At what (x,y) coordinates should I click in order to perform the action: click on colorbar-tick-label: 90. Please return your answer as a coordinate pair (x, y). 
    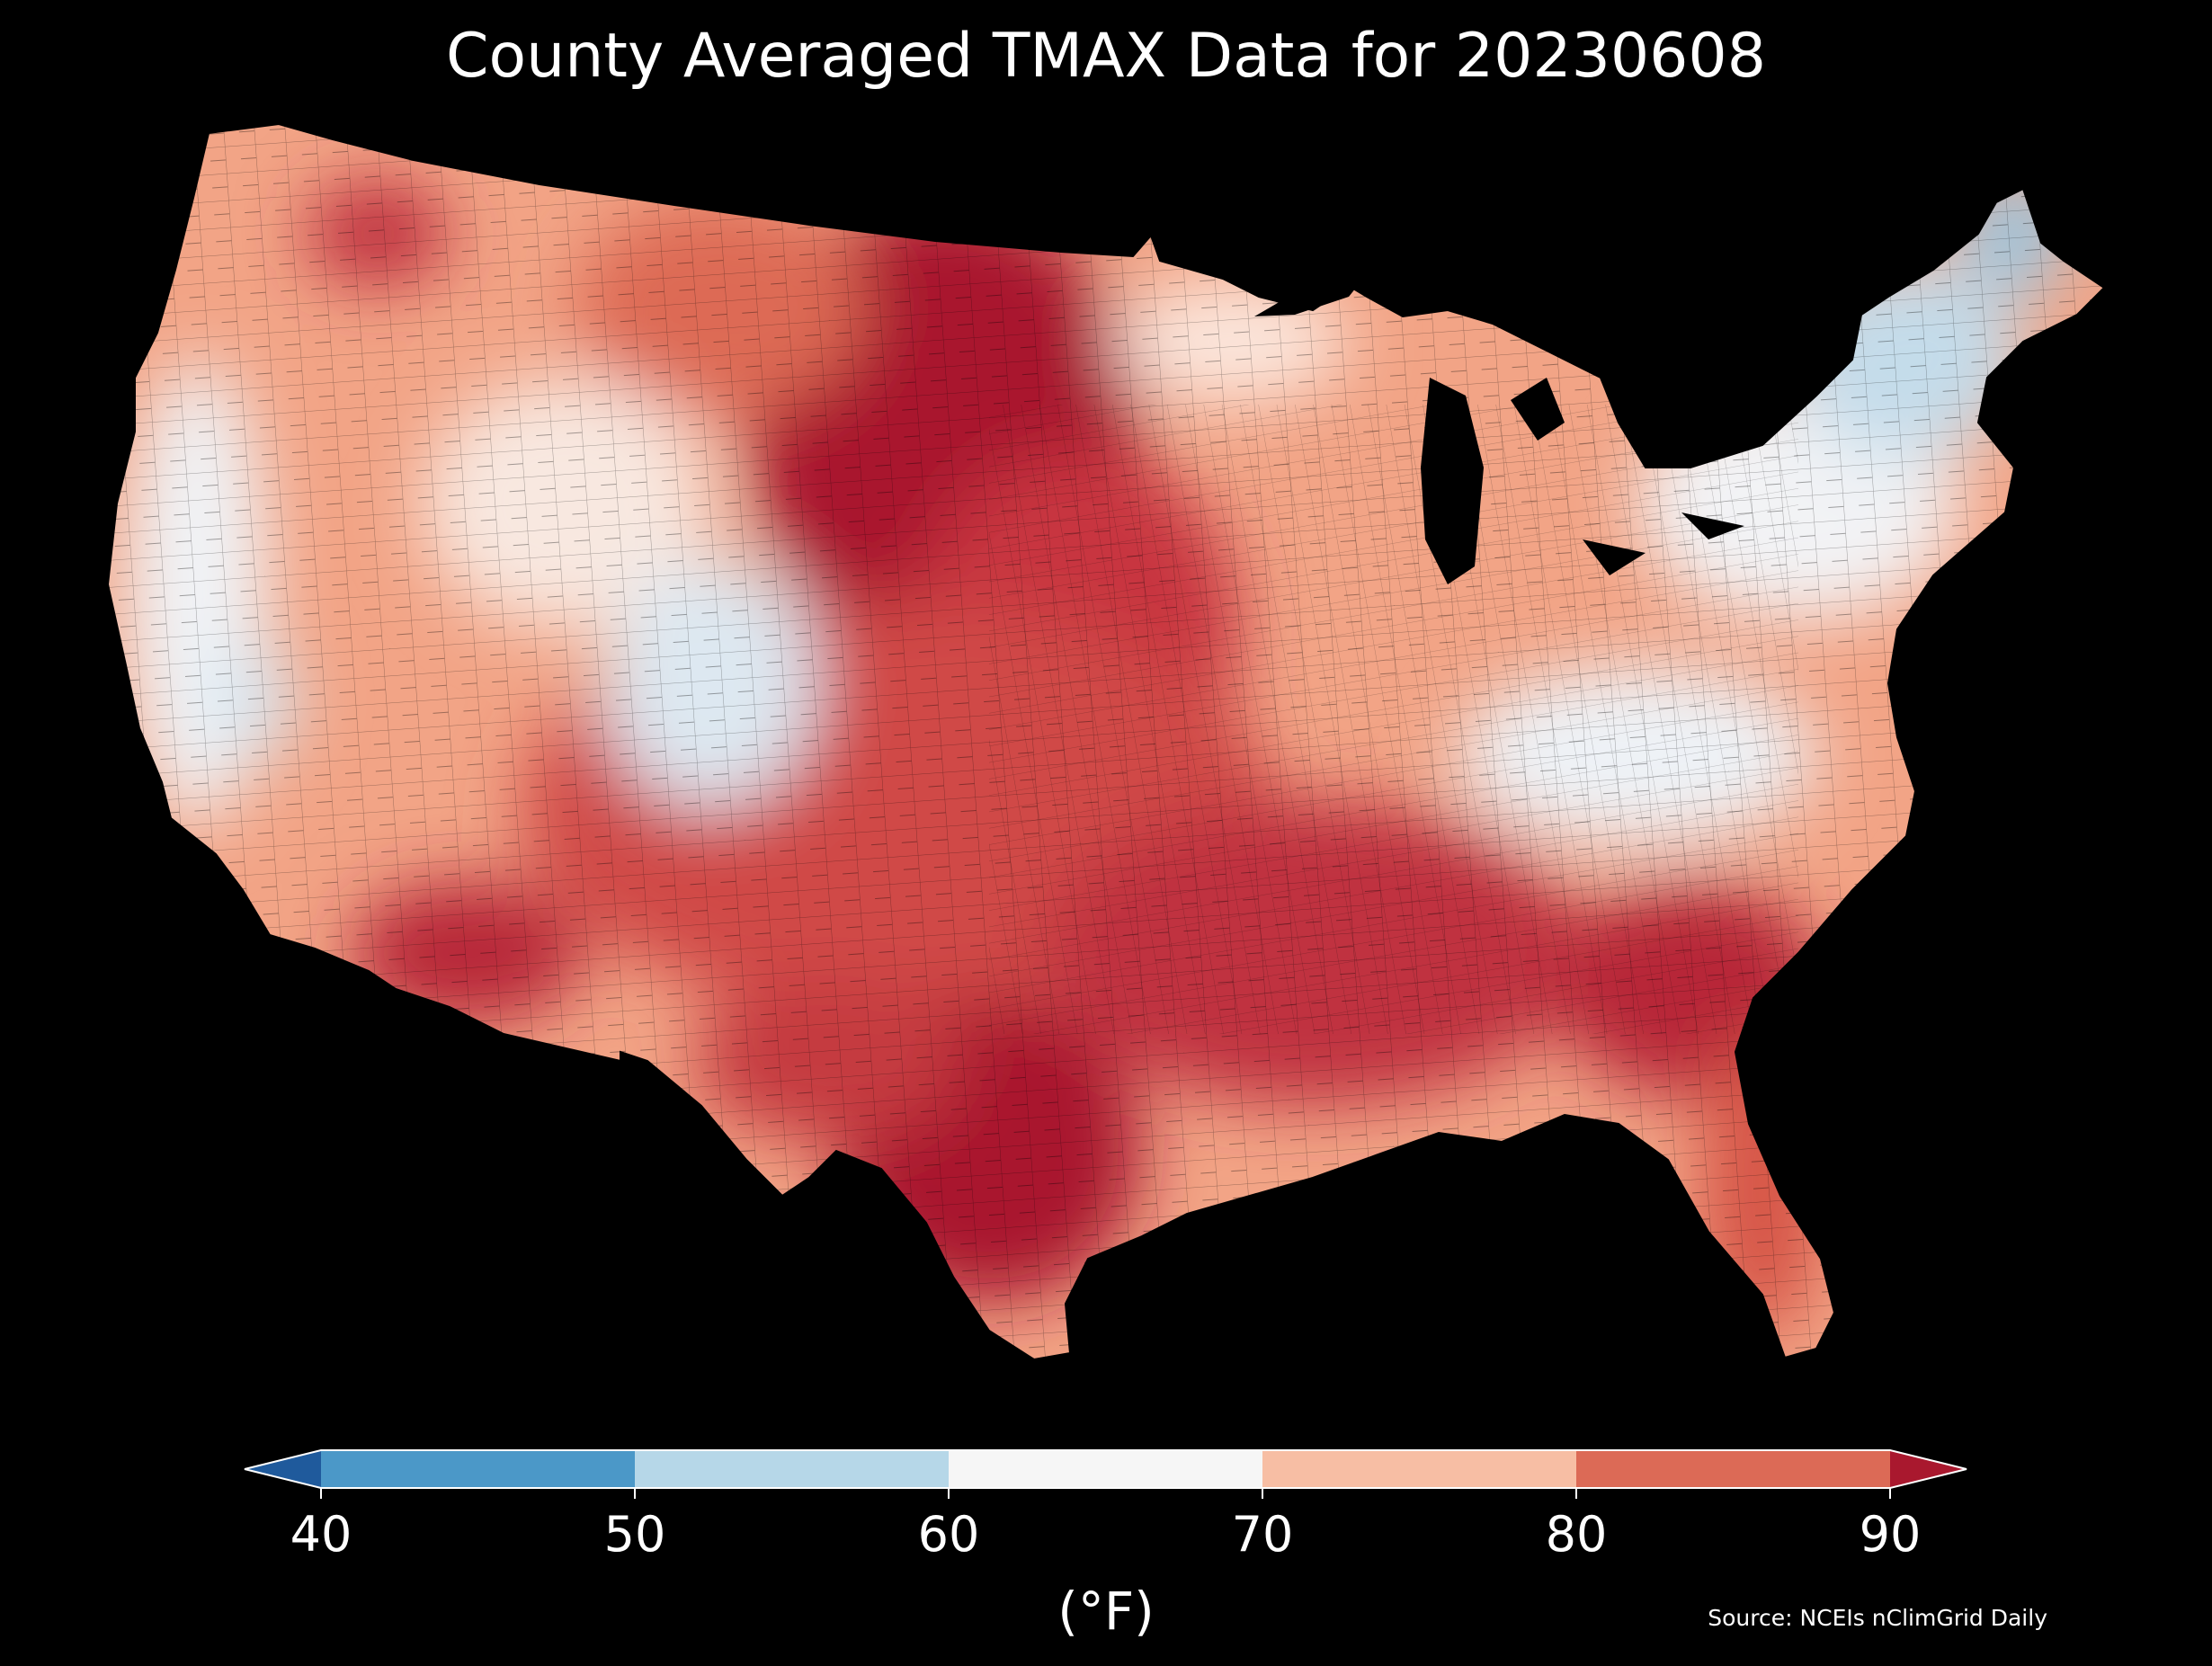
    Looking at the image, I should click on (1890, 1535).